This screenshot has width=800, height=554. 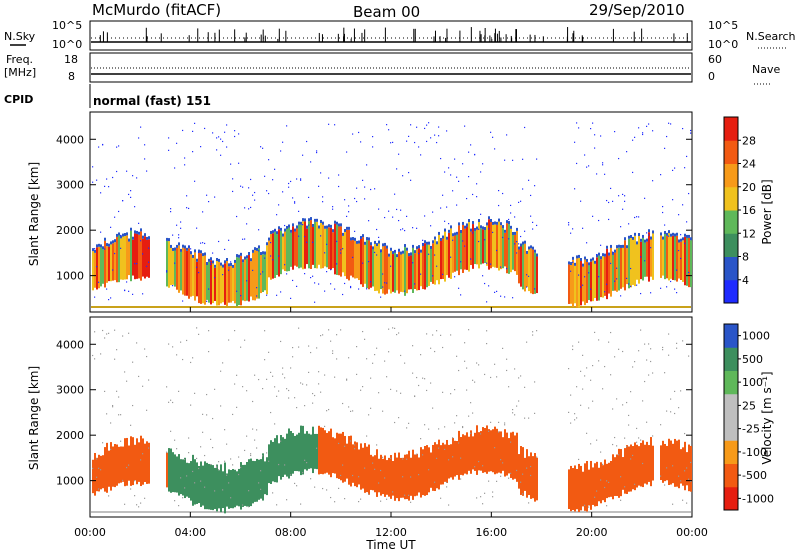 What do you see at coordinates (731, 429) in the screenshot?
I see `colorbar-swatch` at bounding box center [731, 429].